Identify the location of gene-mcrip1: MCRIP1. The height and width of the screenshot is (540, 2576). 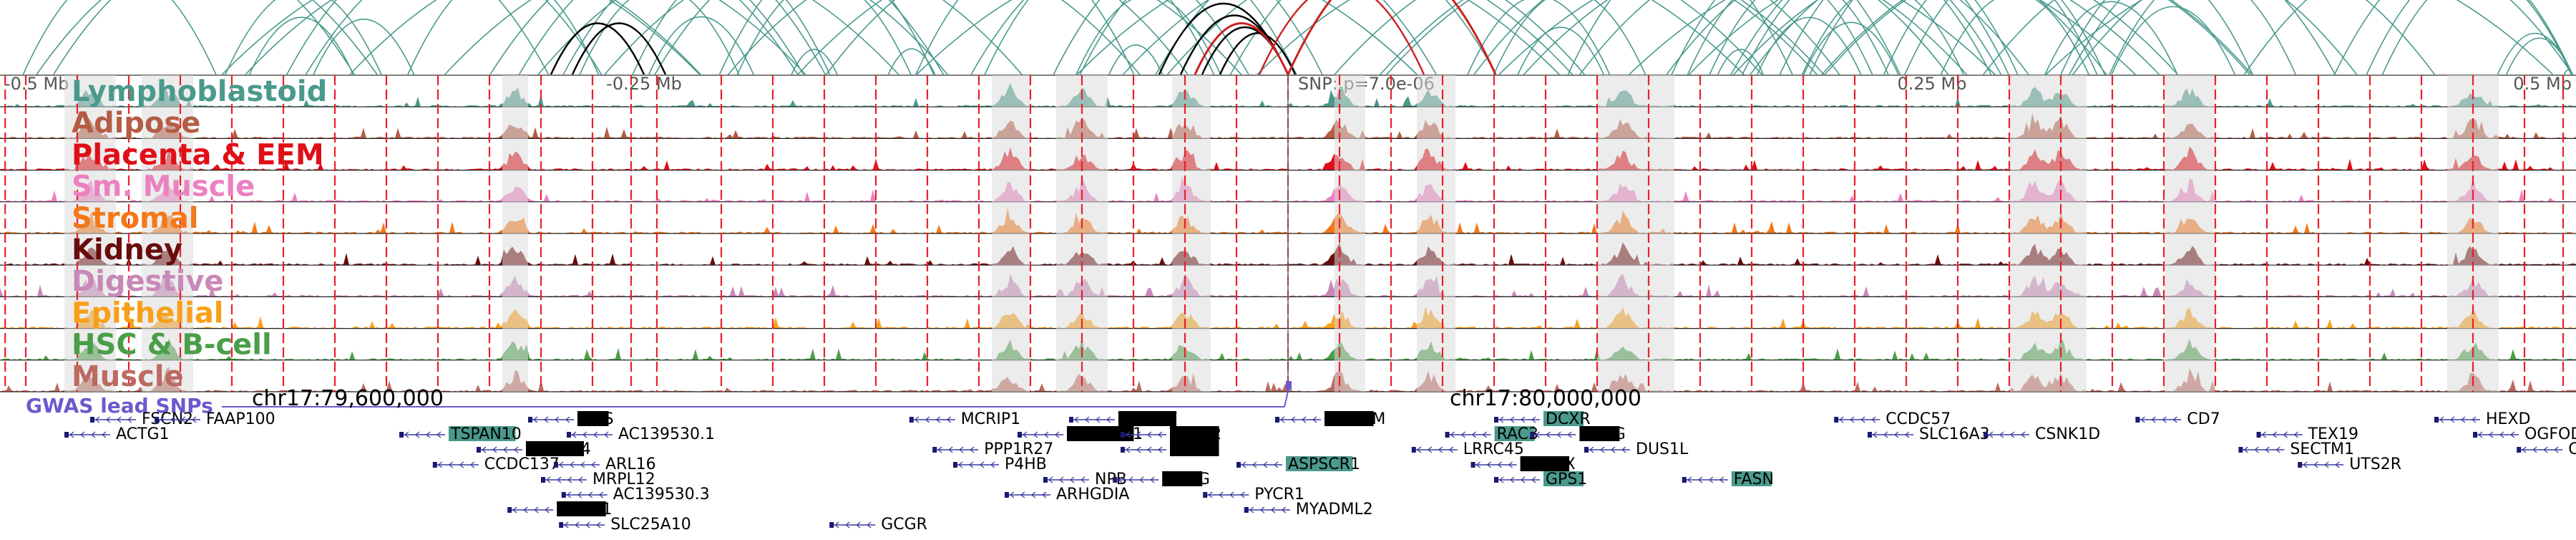
(964, 419).